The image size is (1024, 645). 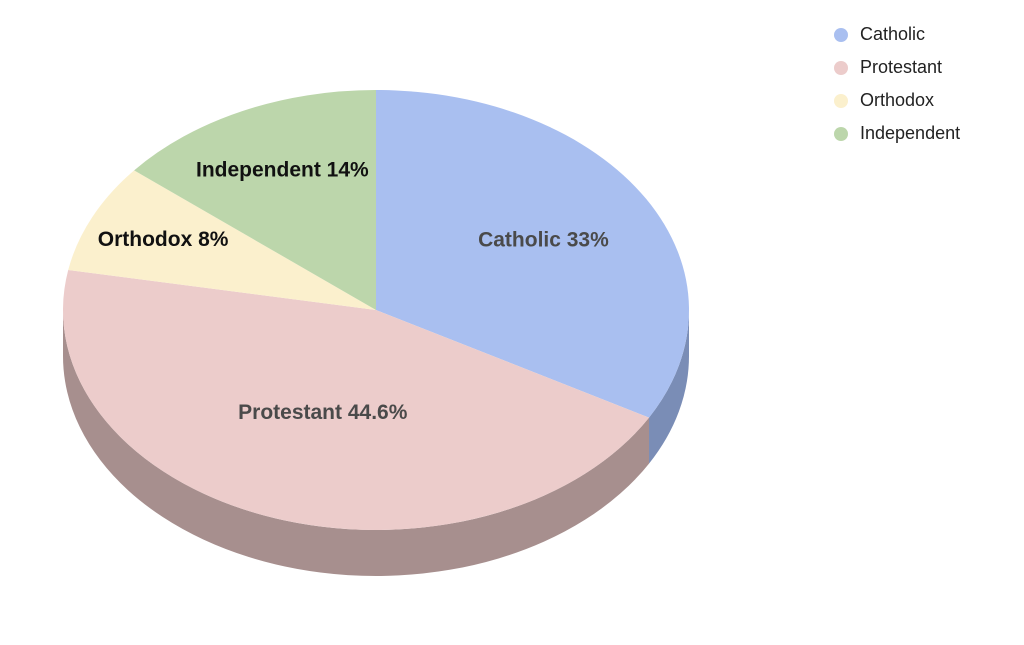 I want to click on slice-orthodox, so click(x=222, y=240).